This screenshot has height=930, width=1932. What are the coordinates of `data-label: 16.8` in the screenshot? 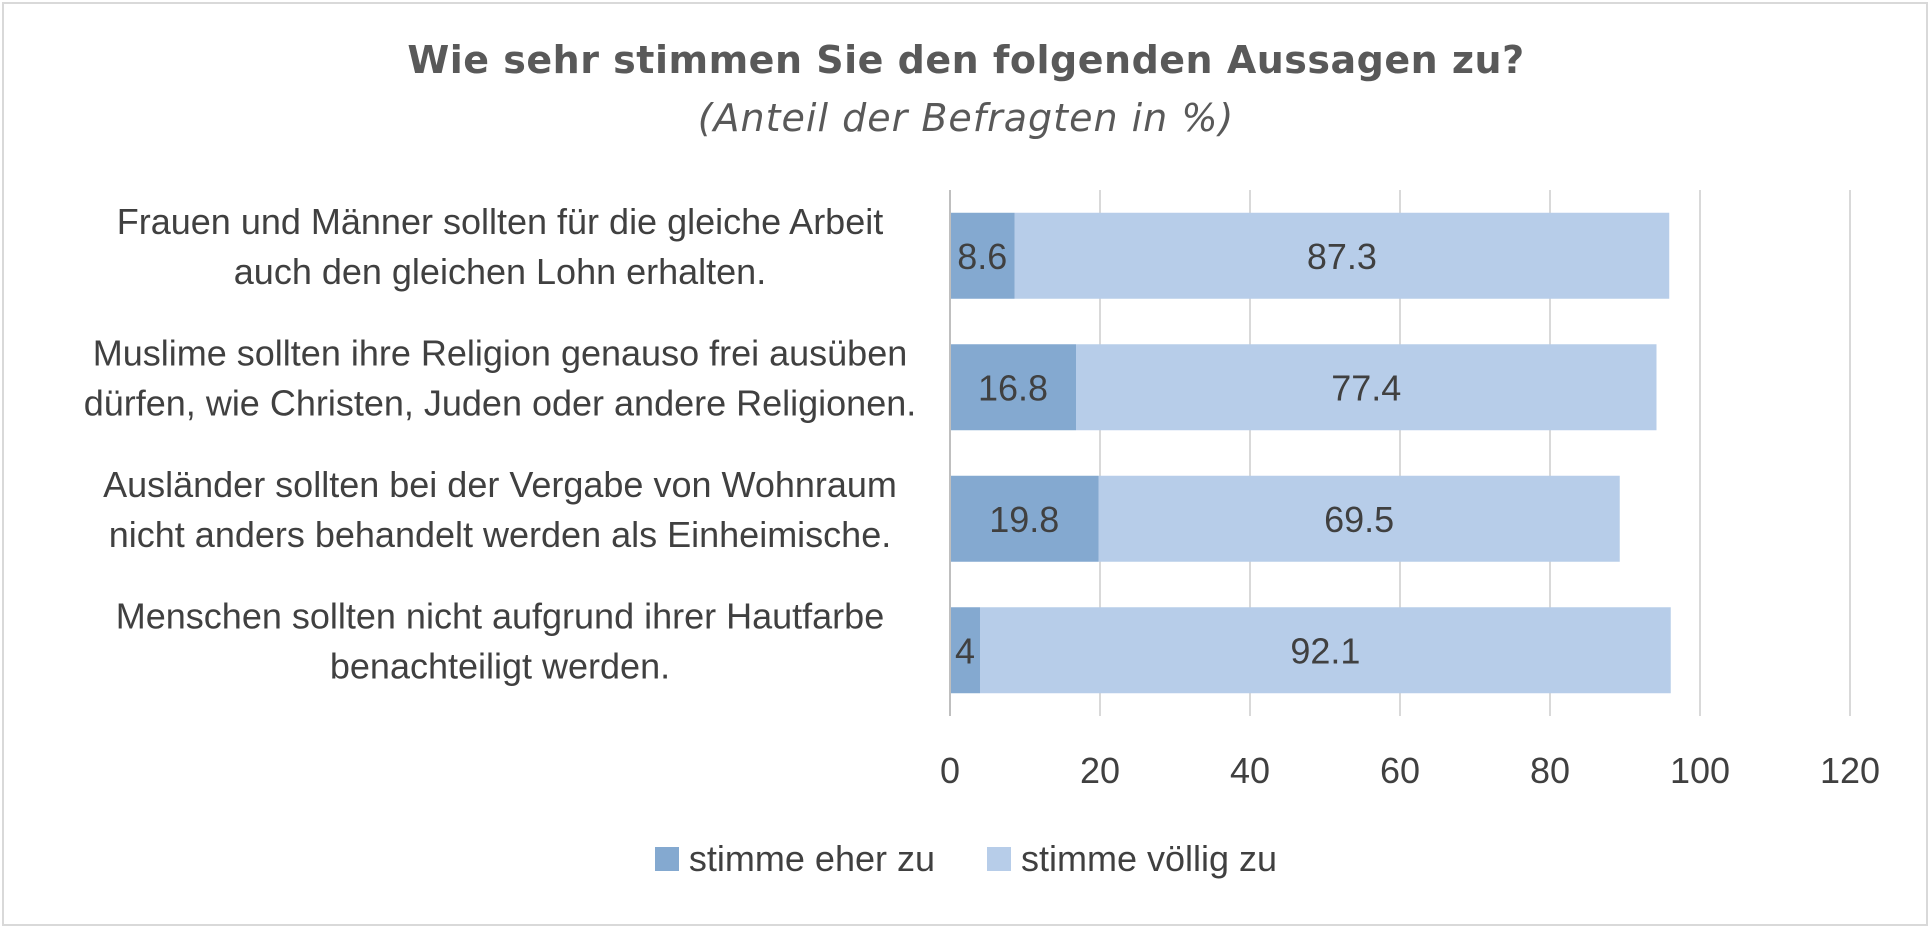 It's located at (1013, 387).